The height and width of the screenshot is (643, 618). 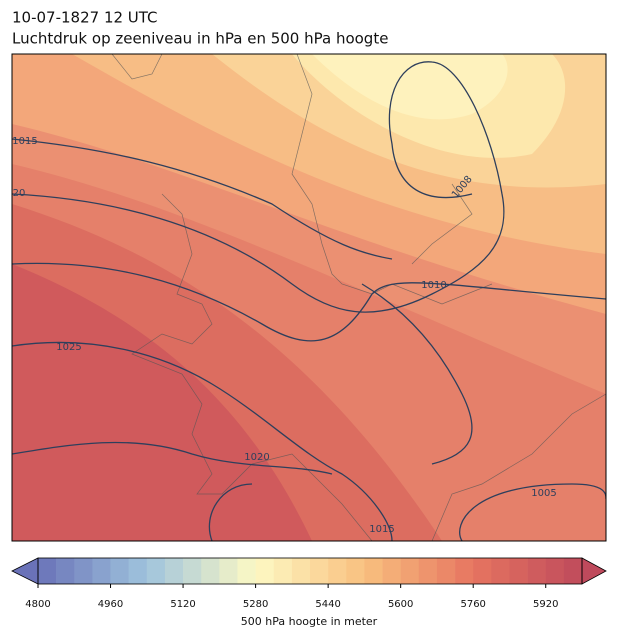 I want to click on isobar-label: 20, so click(x=19, y=193).